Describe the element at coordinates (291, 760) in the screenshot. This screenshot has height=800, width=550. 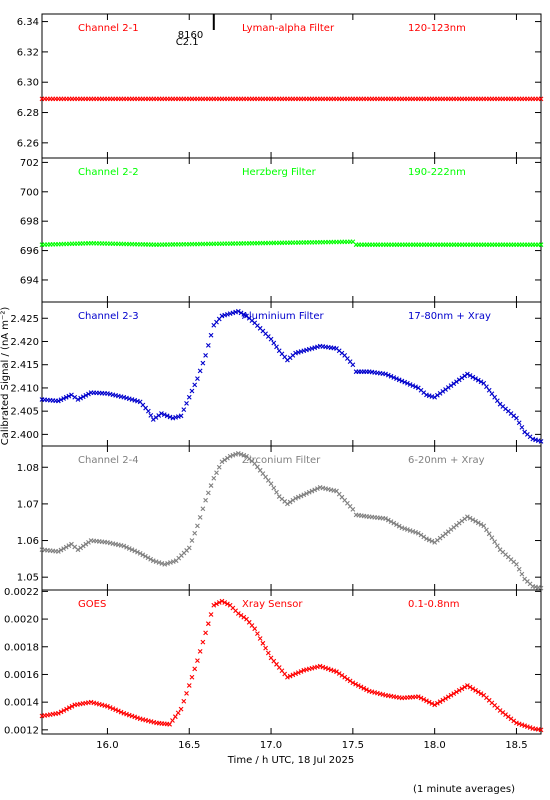
I see `x-axis-label: Time / h UTC, 18 Jul 2025` at that location.